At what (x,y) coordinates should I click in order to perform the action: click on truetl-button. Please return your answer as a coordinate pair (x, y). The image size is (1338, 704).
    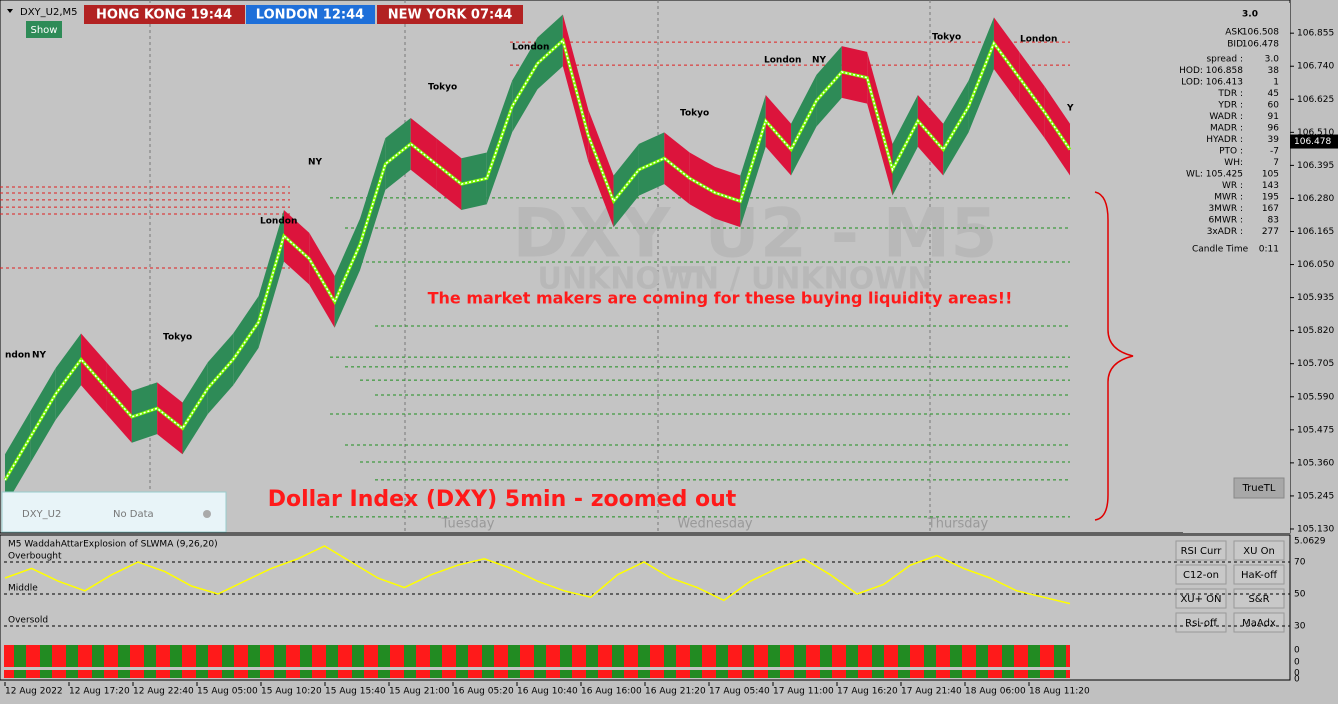
    Looking at the image, I should click on (1259, 488).